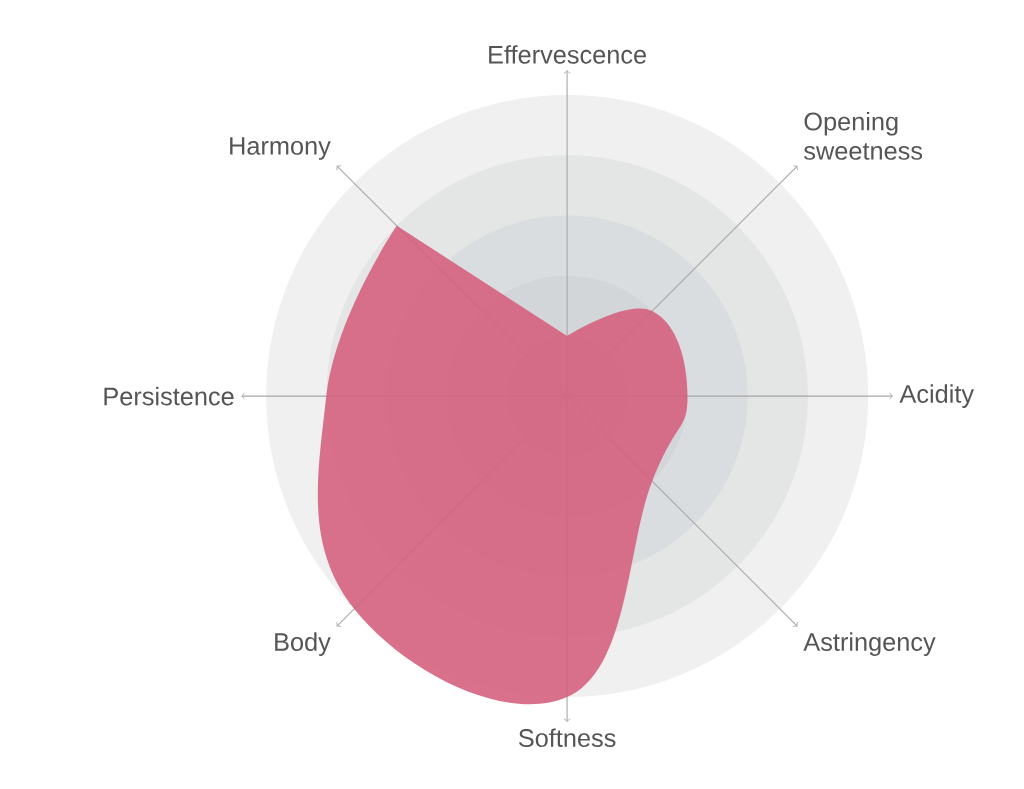 The height and width of the screenshot is (789, 1024). I want to click on spoke-label: Softness, so click(567, 737).